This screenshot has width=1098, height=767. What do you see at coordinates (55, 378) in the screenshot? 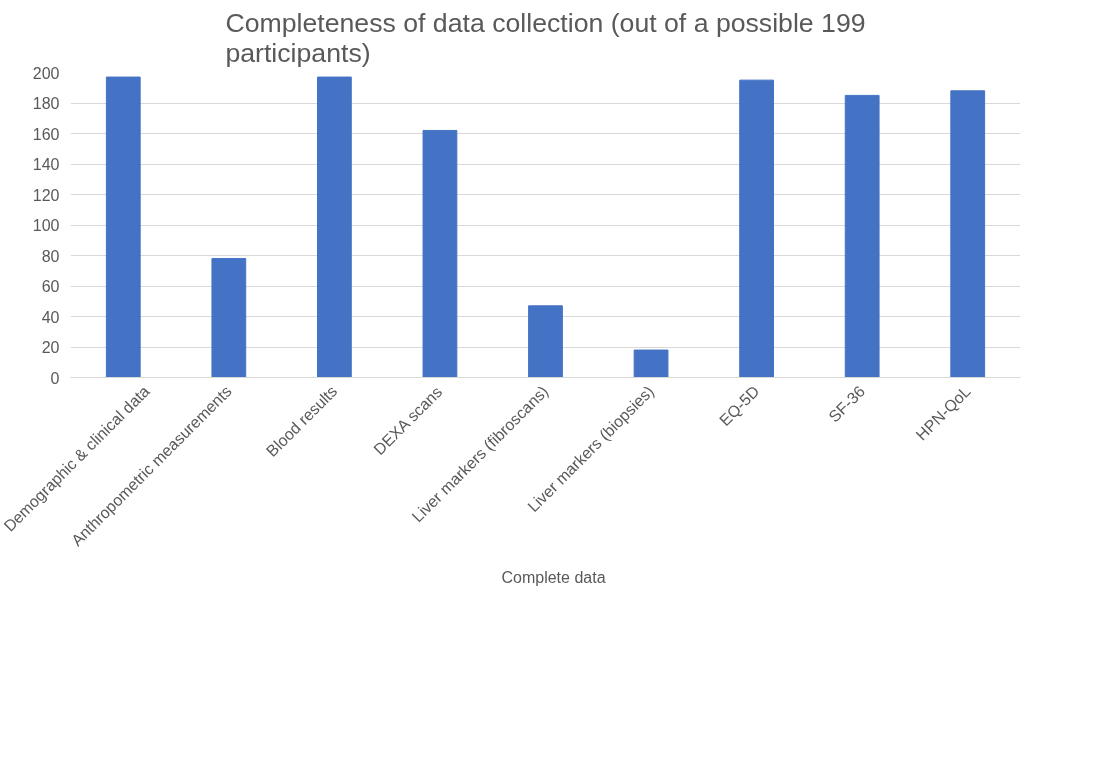
I see `y-tick-label: 0` at bounding box center [55, 378].